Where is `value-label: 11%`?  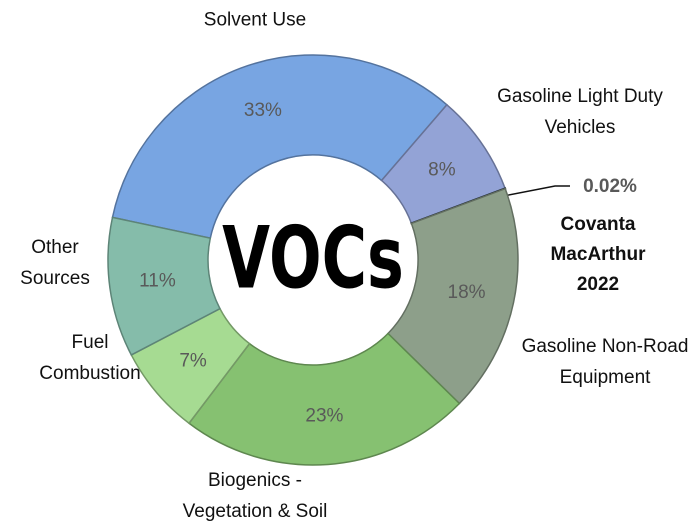
value-label: 11% is located at coordinates (157, 280).